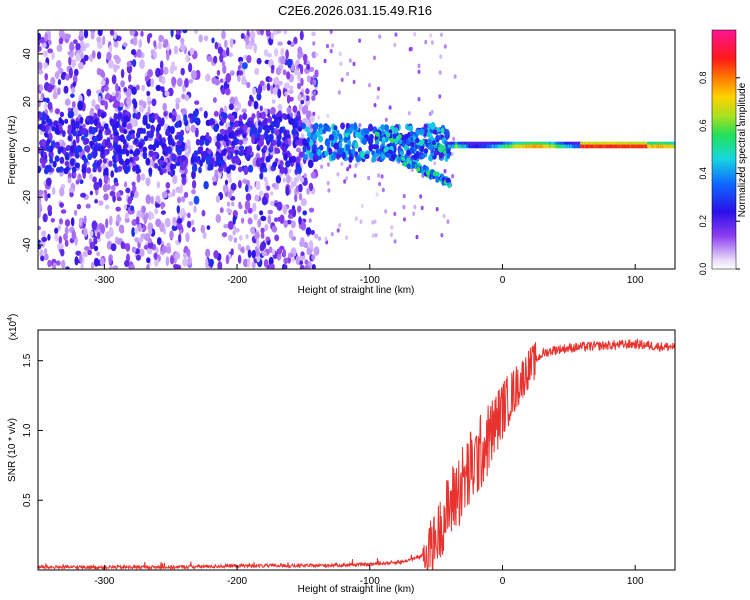 This screenshot has width=750, height=600. What do you see at coordinates (635, 581) in the screenshot?
I see `x-tick-label: 100` at bounding box center [635, 581].